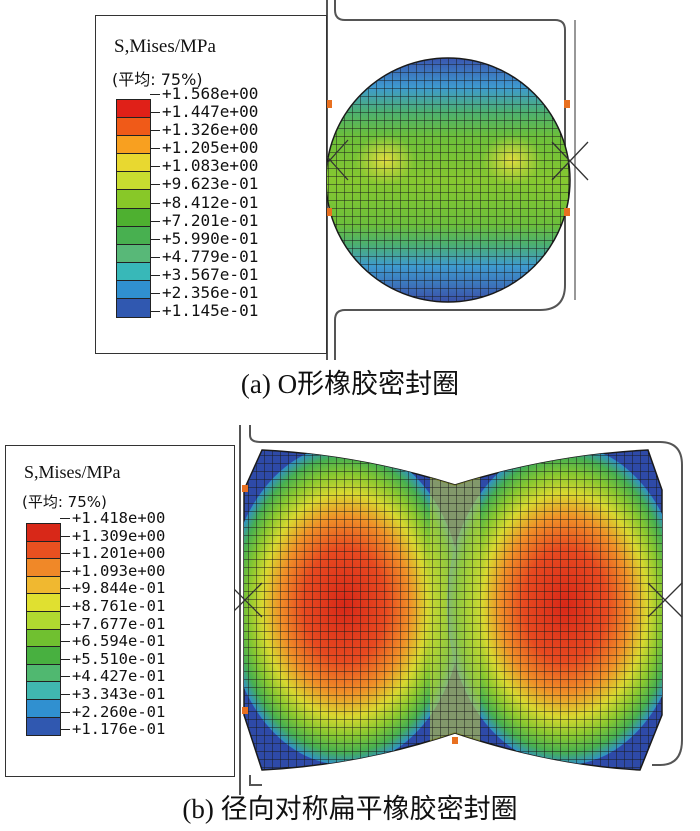 This screenshot has height=831, width=700. I want to click on scale-value-label: +1.418e+00, so click(112, 518).